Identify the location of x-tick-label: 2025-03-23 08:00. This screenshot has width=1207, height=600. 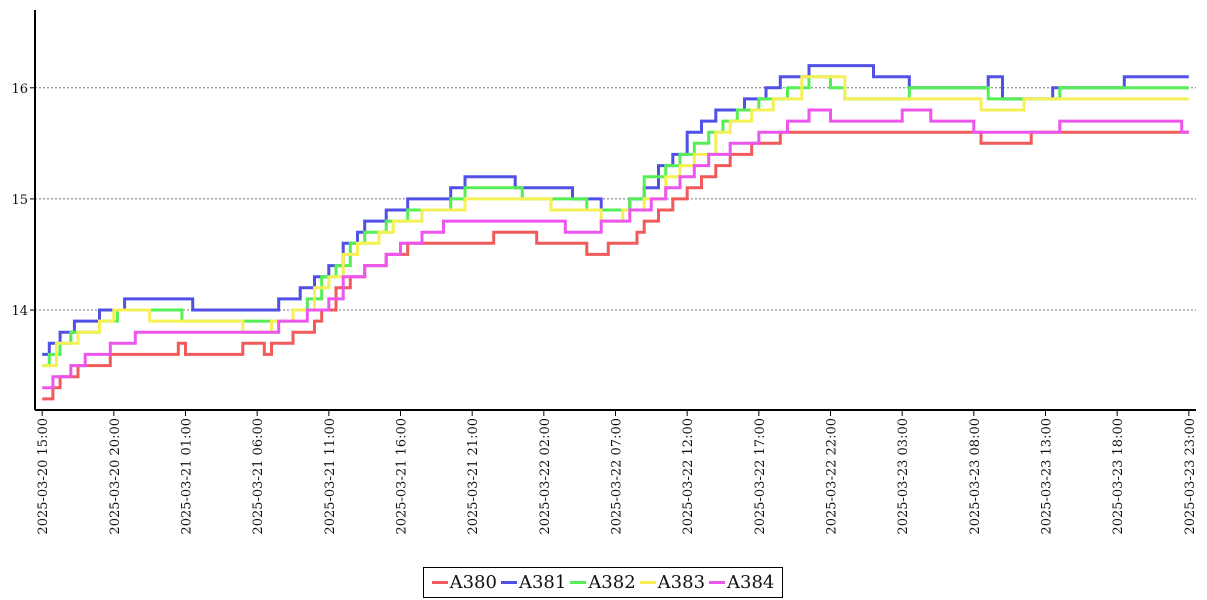
(975, 476).